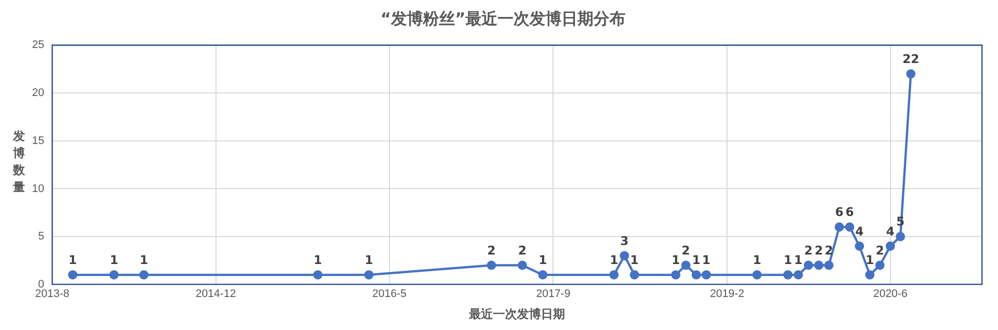  I want to click on y-tick-label: 0, so click(41, 284).